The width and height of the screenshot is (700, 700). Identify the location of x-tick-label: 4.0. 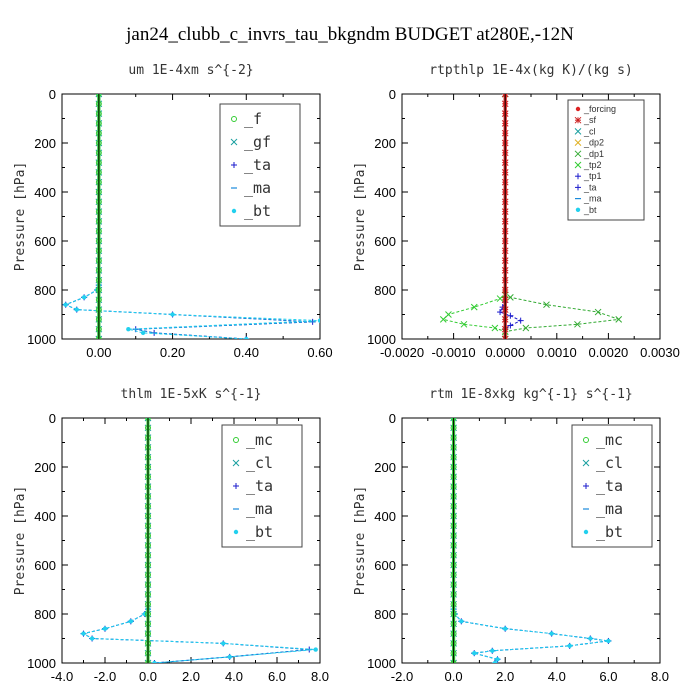
(557, 676).